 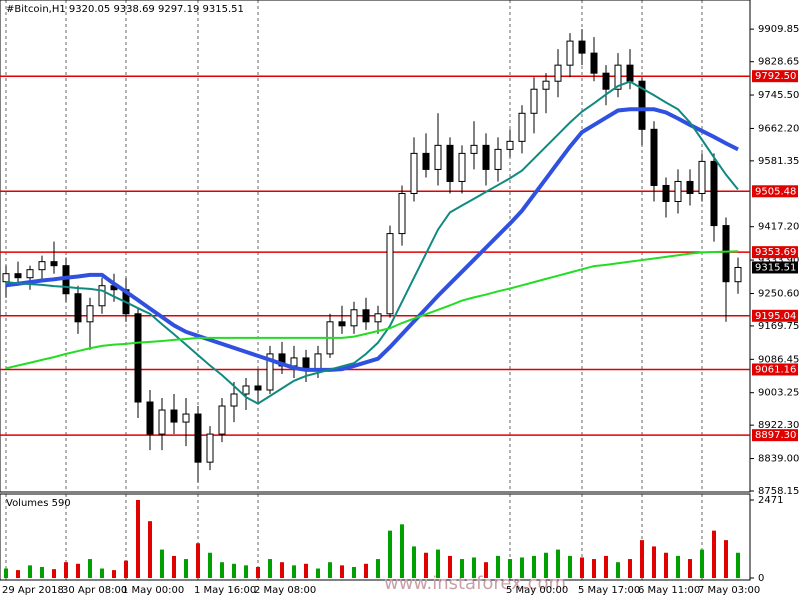 I want to click on y-tick-label: 8758.15, so click(x=778, y=491).